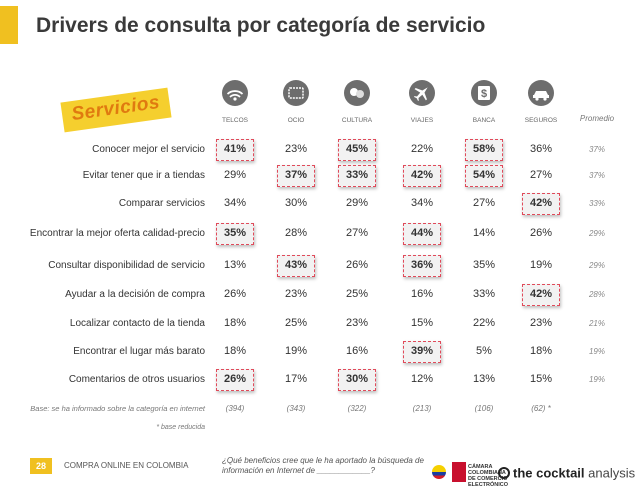 The width and height of the screenshot is (638, 493). I want to click on row-label: Comparar servicios, so click(161, 203).